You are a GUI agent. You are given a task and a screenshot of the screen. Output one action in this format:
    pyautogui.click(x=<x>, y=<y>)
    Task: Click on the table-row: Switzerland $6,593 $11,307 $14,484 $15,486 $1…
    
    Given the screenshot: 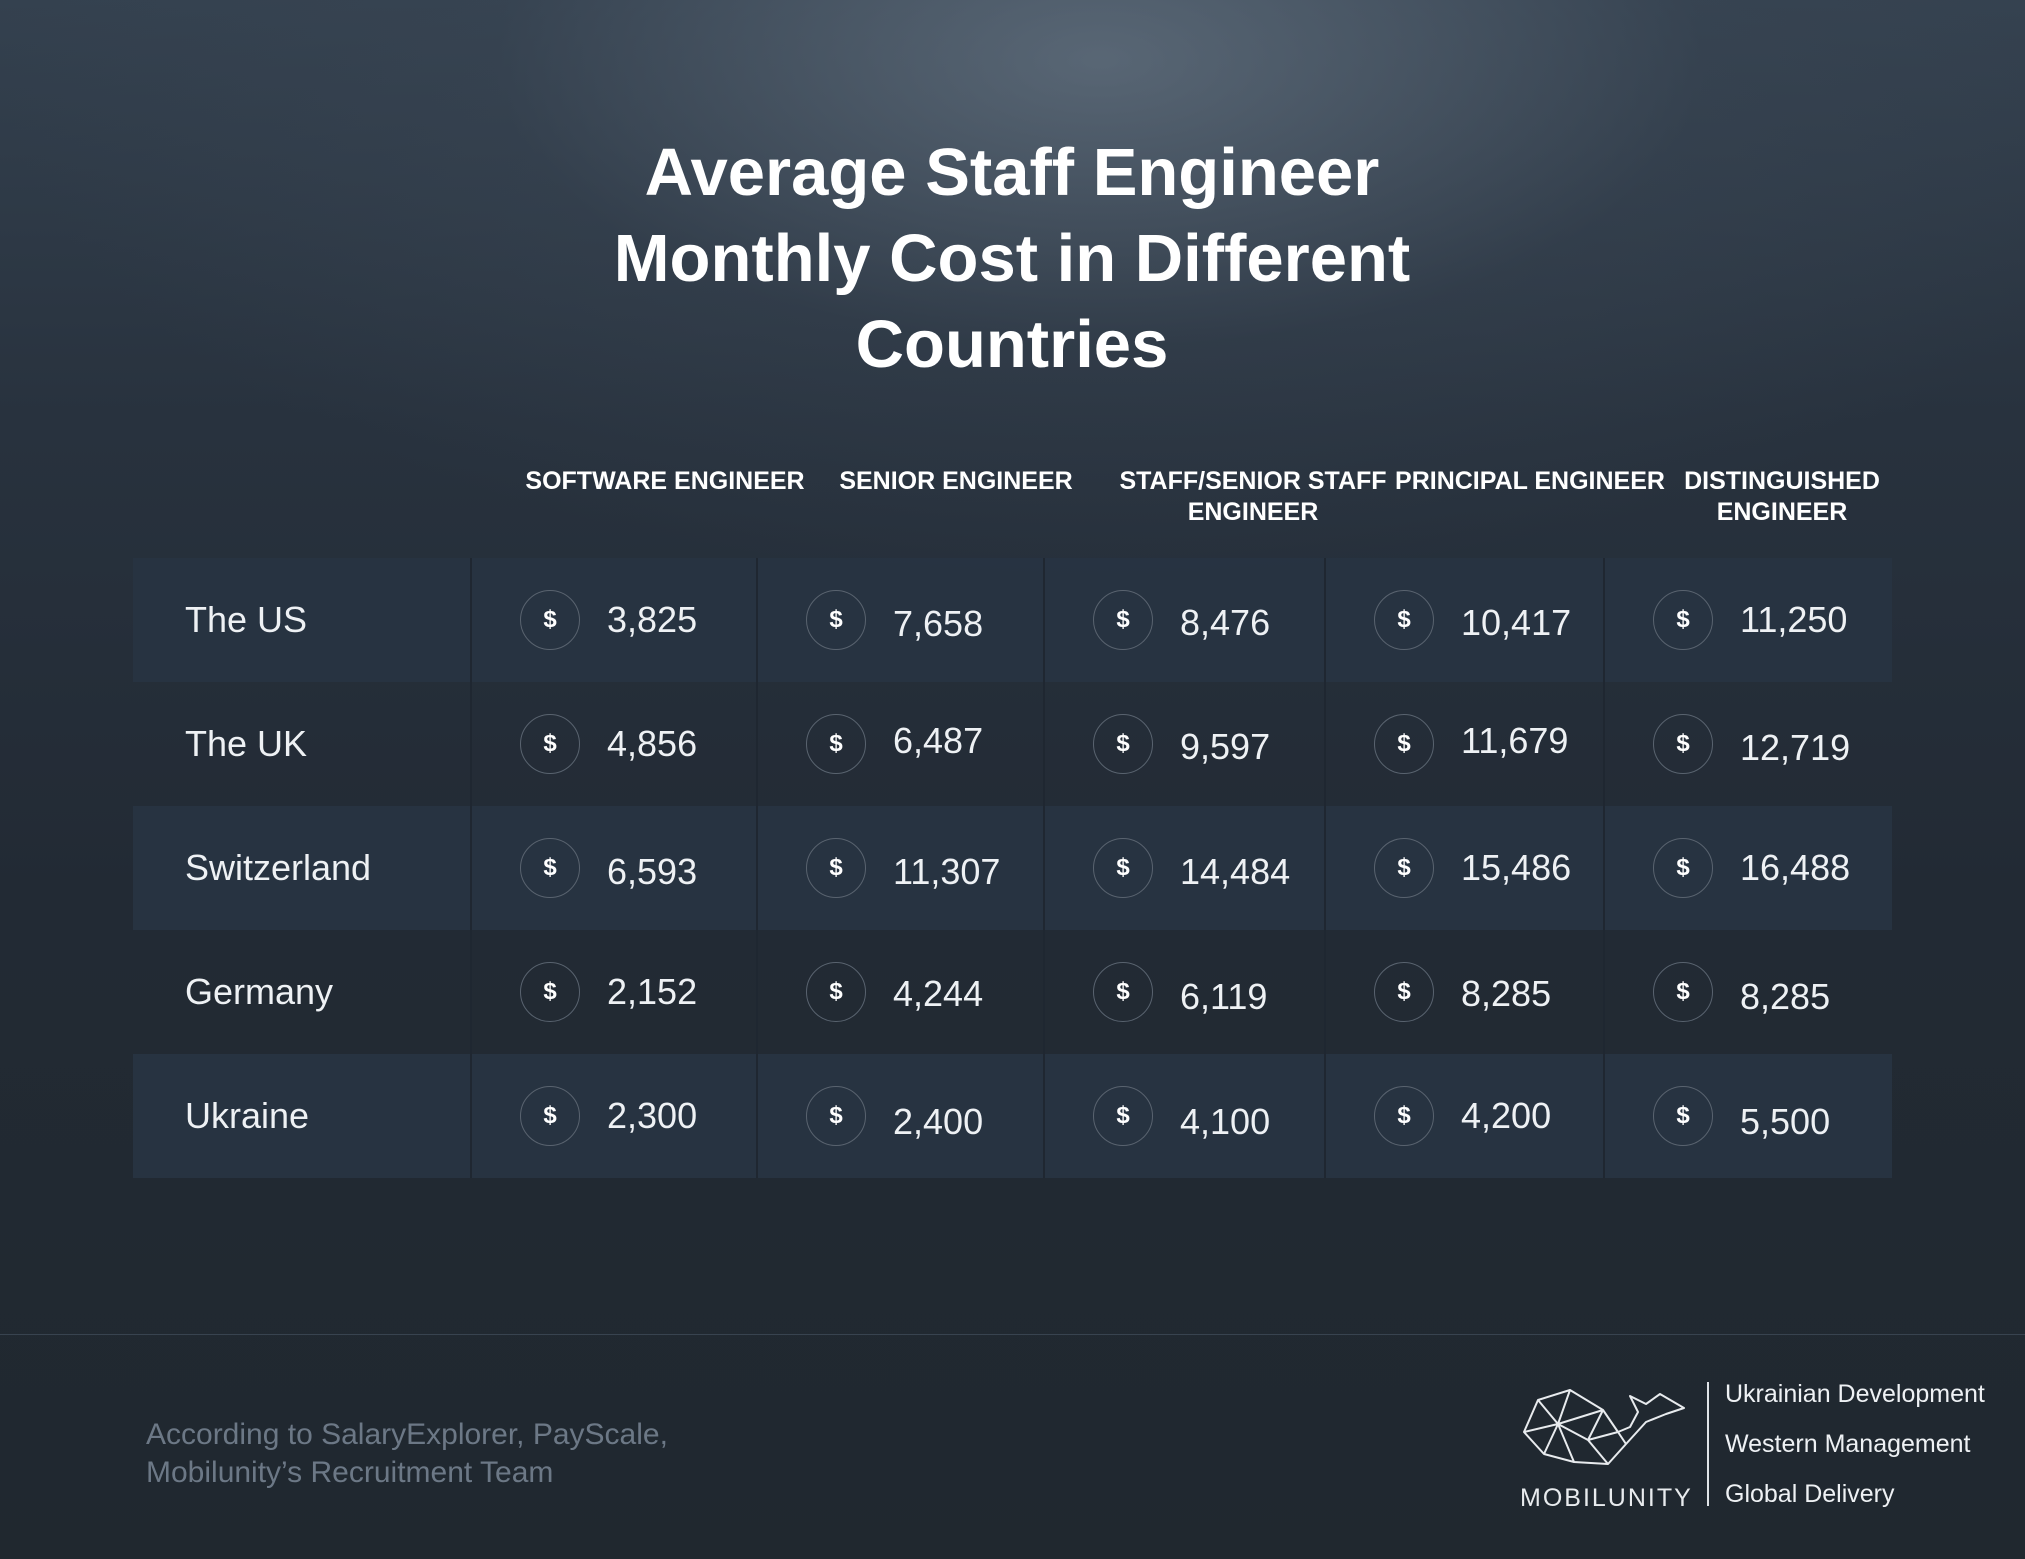 What is the action you would take?
    pyautogui.click(x=1012, y=868)
    